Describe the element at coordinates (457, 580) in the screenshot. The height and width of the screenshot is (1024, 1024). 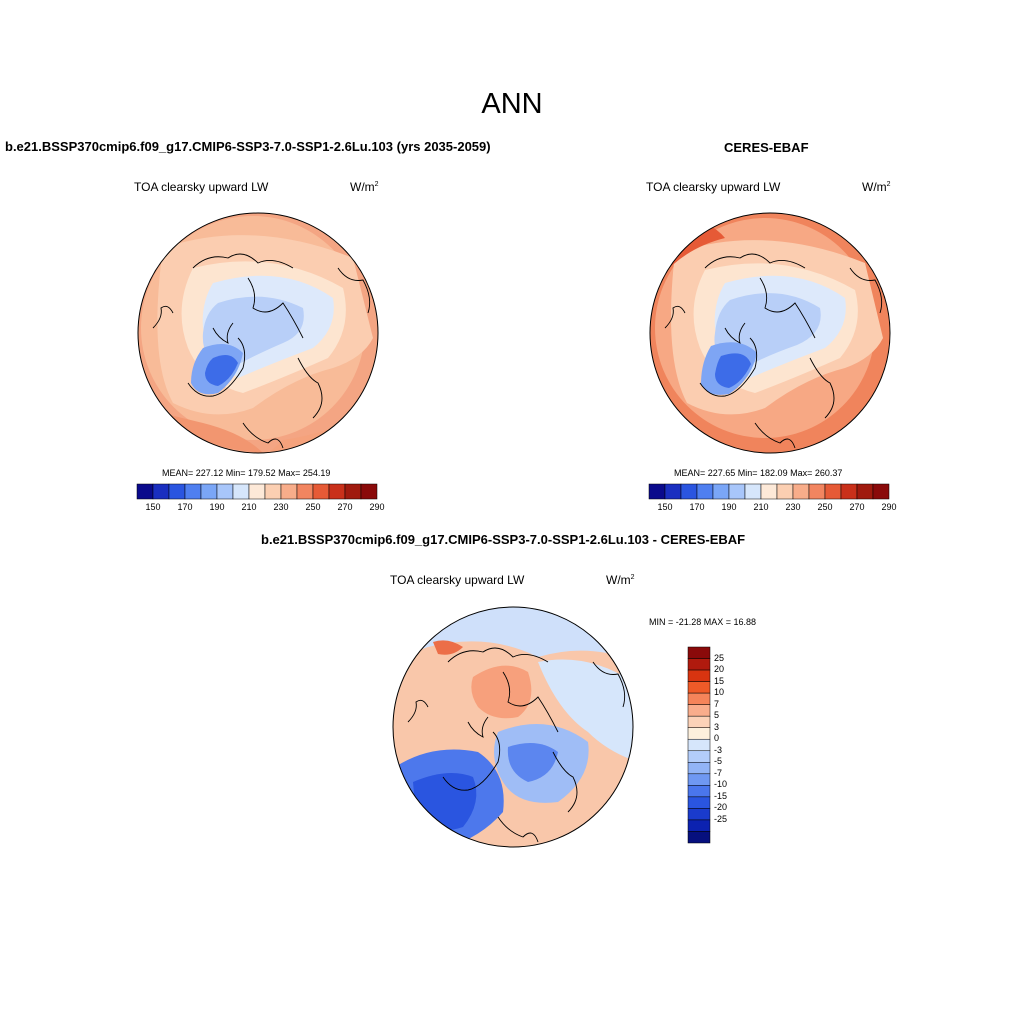
I see `diff-variable-label: TOA clearsky upward LW` at that location.